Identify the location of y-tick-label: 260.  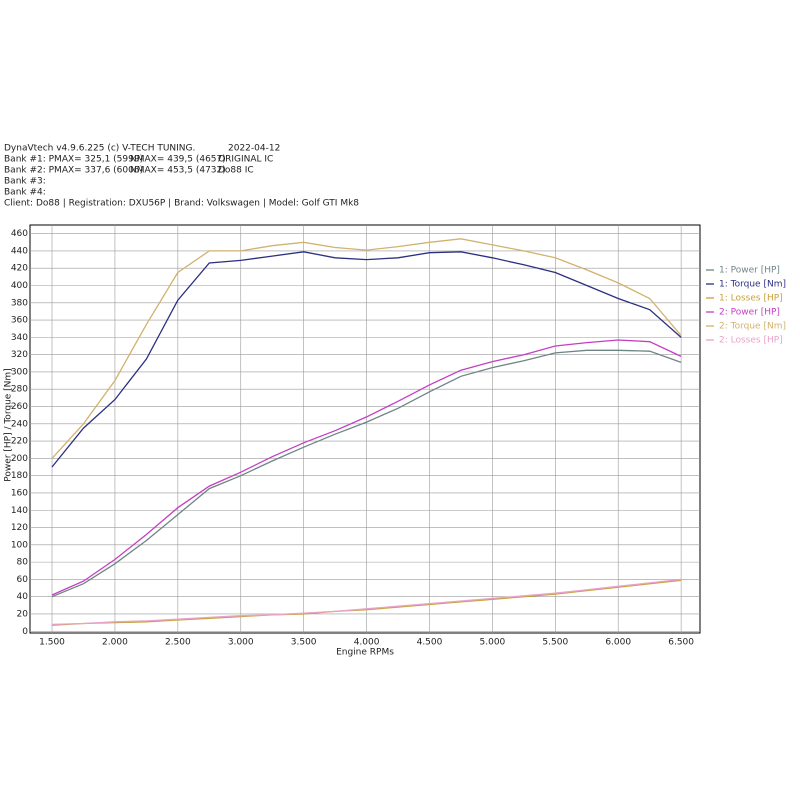
(19, 407).